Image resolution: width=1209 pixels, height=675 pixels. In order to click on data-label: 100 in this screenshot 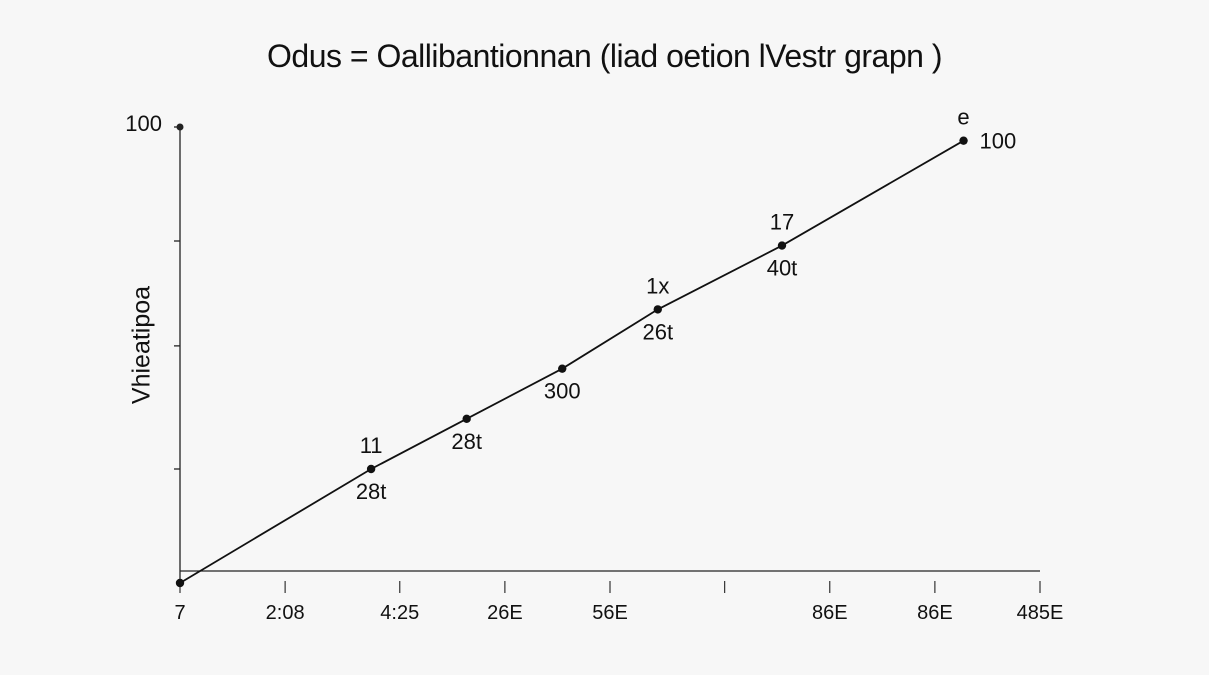, I will do `click(998, 141)`.